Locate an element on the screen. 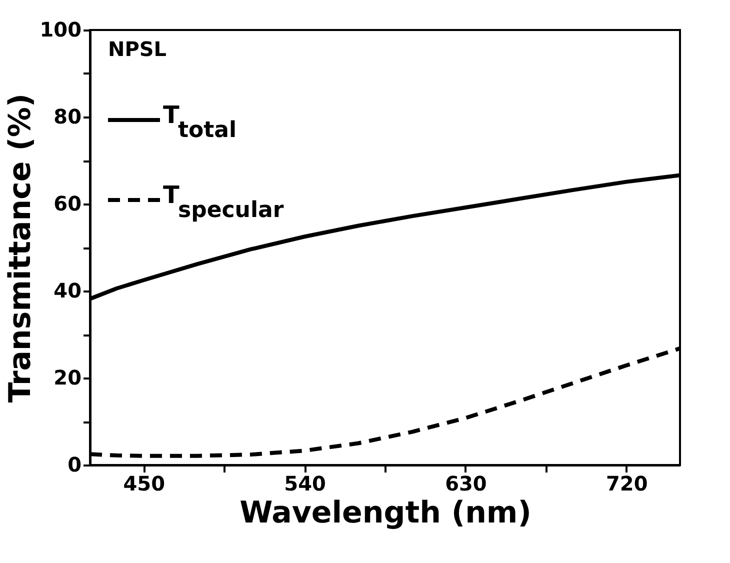 This screenshot has width=730, height=563. annotation: NPSL is located at coordinates (137, 49).